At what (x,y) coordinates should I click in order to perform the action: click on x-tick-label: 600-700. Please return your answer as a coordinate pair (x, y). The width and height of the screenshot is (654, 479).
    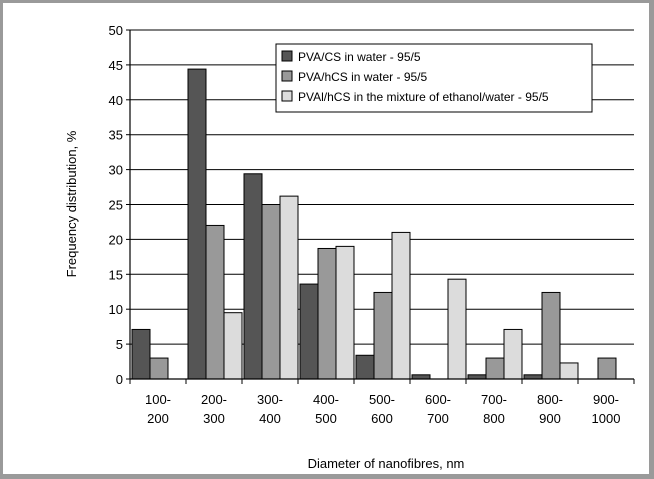
    Looking at the image, I should click on (438, 409).